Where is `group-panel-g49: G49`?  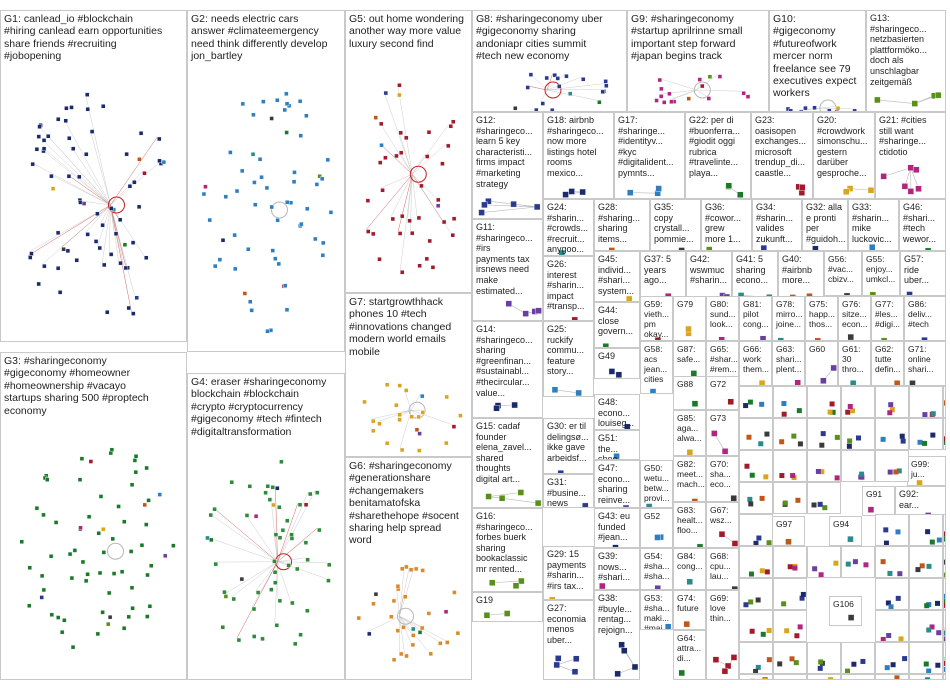
group-panel-g49: G49 is located at coordinates (617, 363).